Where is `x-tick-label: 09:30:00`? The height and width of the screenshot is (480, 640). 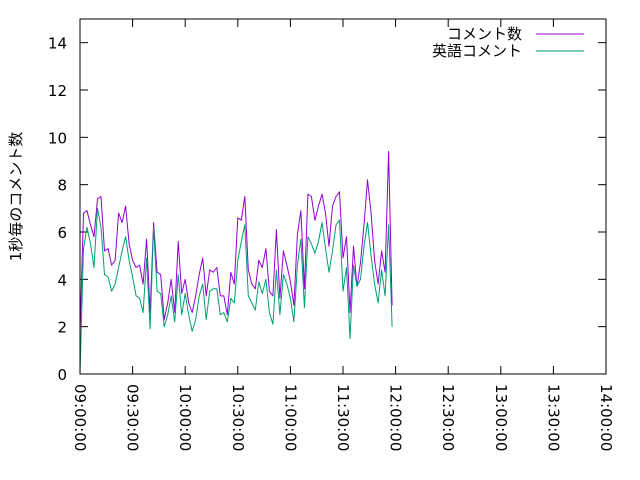
x-tick-label: 09:30:00 is located at coordinates (133, 417).